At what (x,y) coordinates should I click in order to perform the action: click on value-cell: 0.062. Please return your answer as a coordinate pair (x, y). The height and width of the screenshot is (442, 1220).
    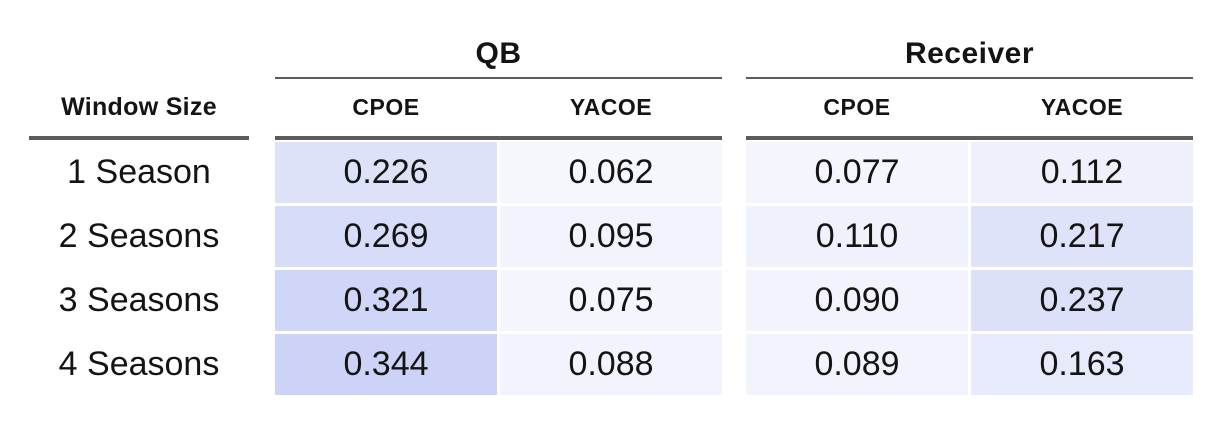
    Looking at the image, I should click on (611, 172).